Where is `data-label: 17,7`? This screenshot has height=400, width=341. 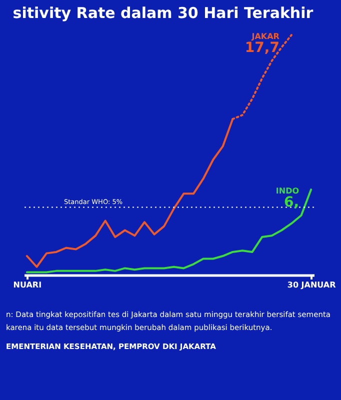 data-label: 17,7 is located at coordinates (262, 48).